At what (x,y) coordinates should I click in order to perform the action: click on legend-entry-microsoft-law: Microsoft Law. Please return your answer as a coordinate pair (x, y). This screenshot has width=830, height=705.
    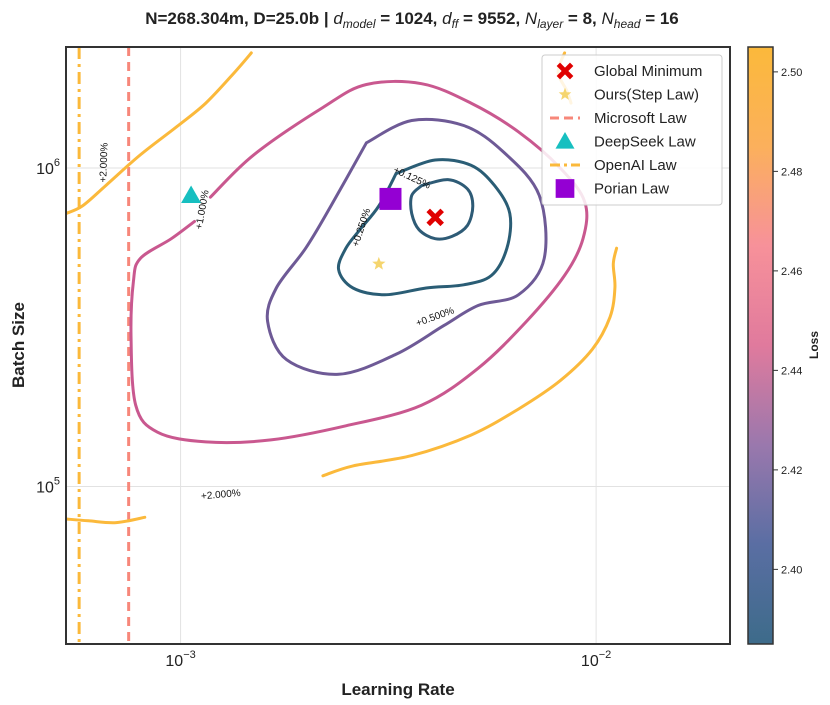
    Looking at the image, I should click on (618, 118).